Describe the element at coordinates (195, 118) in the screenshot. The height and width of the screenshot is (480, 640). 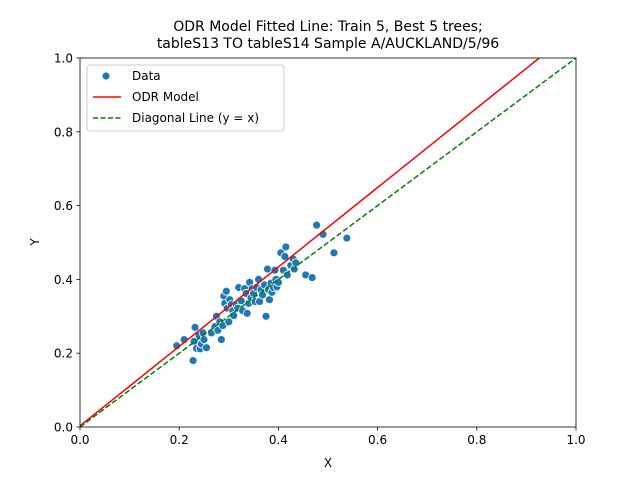
I see `legend-label-diagonal: Diagonal Line (y = x)` at that location.